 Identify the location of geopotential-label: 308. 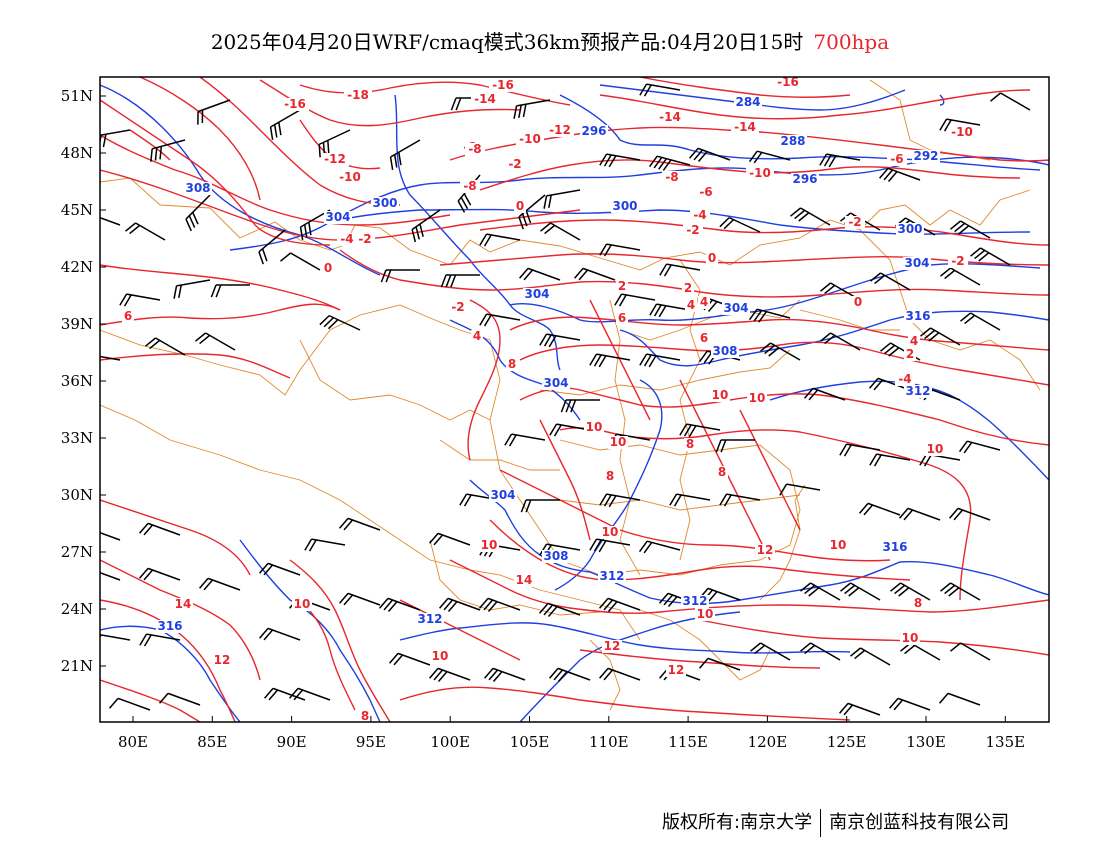
(555, 556).